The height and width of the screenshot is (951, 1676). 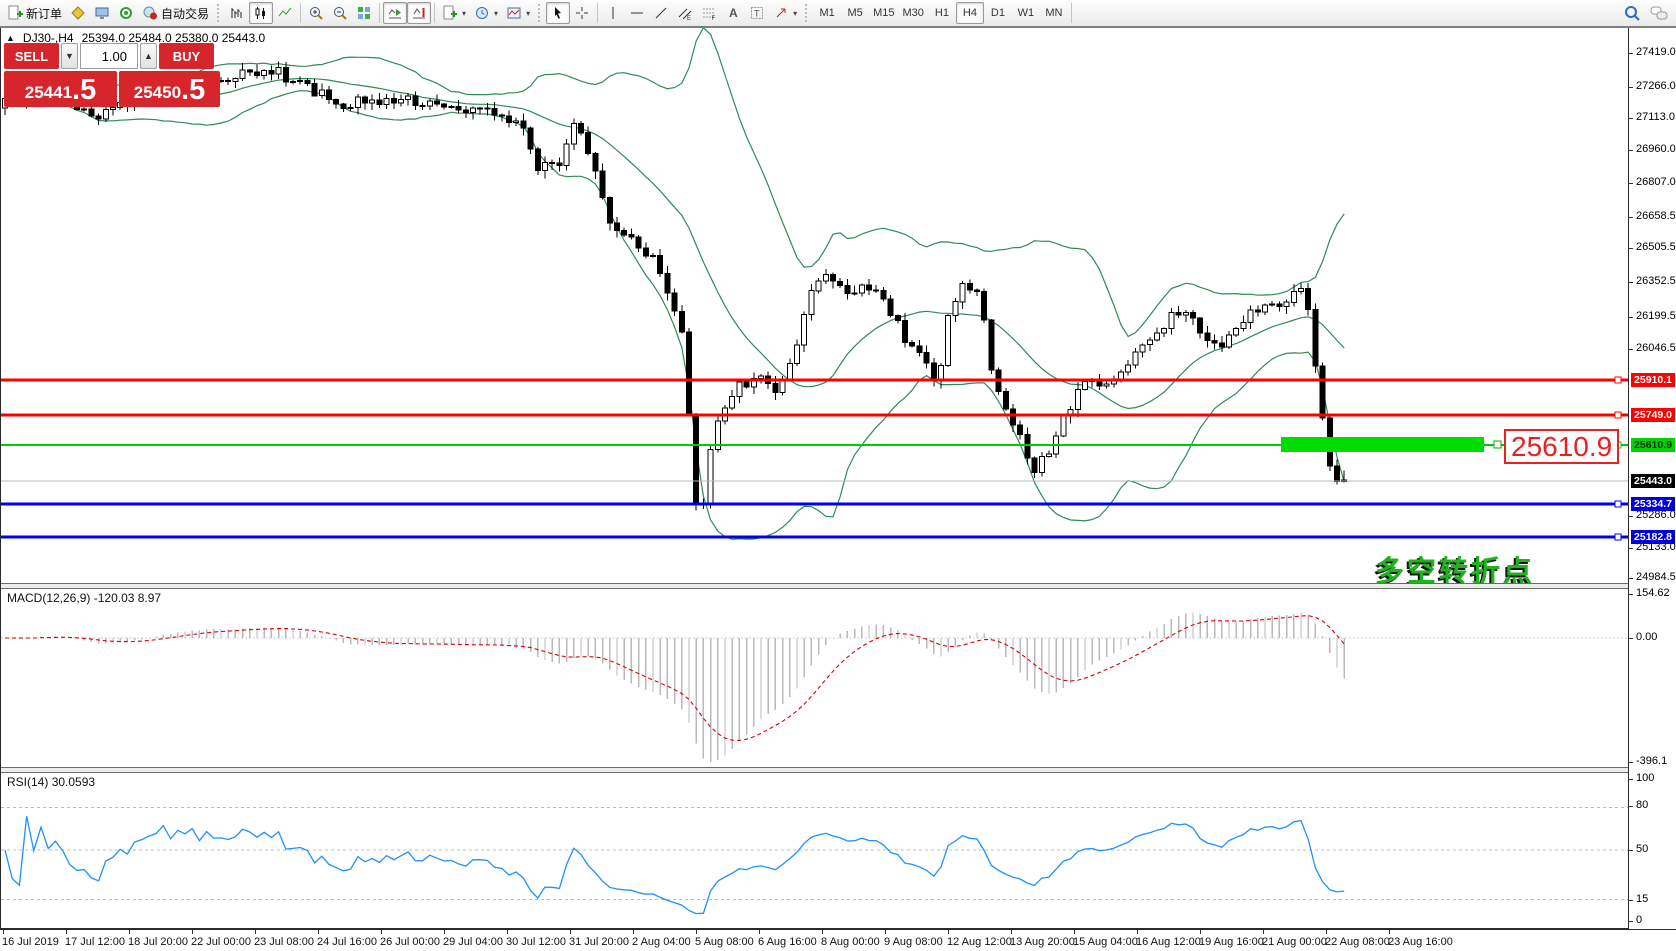 I want to click on zoom-out-button, so click(x=340, y=13).